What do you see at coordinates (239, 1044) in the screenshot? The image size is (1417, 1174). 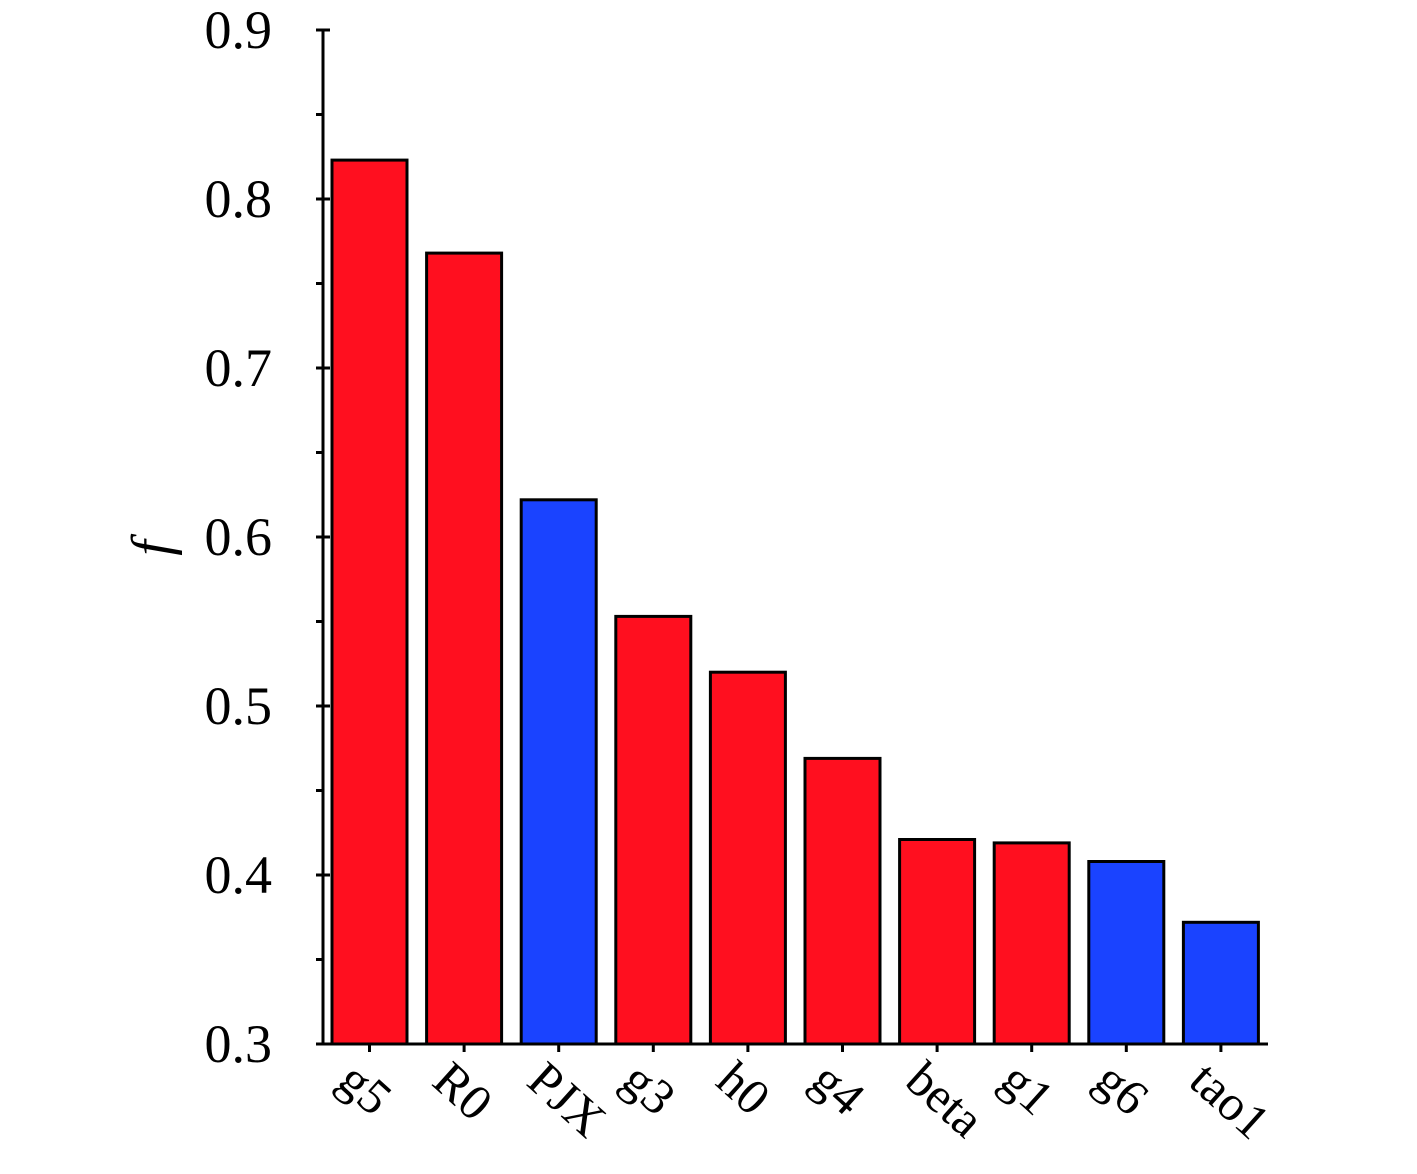 I see `y-tick-label: 0.3` at bounding box center [239, 1044].